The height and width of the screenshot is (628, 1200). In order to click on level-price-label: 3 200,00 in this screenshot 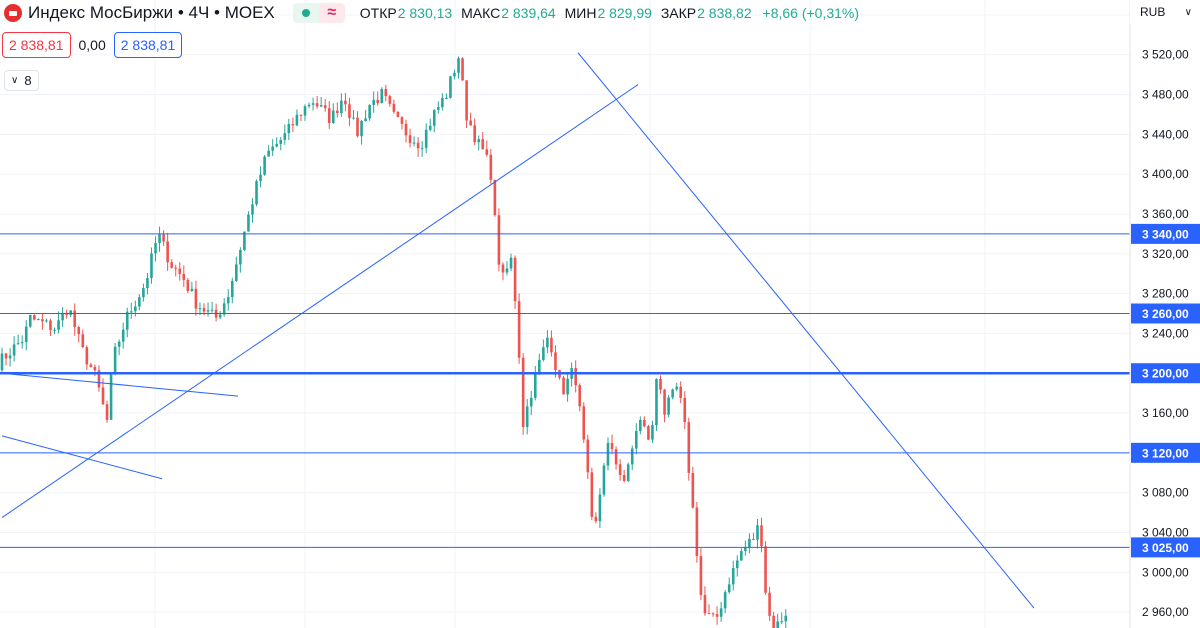, I will do `click(1165, 374)`.